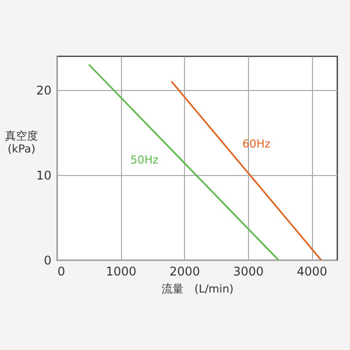  Describe the element at coordinates (44, 91) in the screenshot. I see `y-tick-label: 20` at that location.